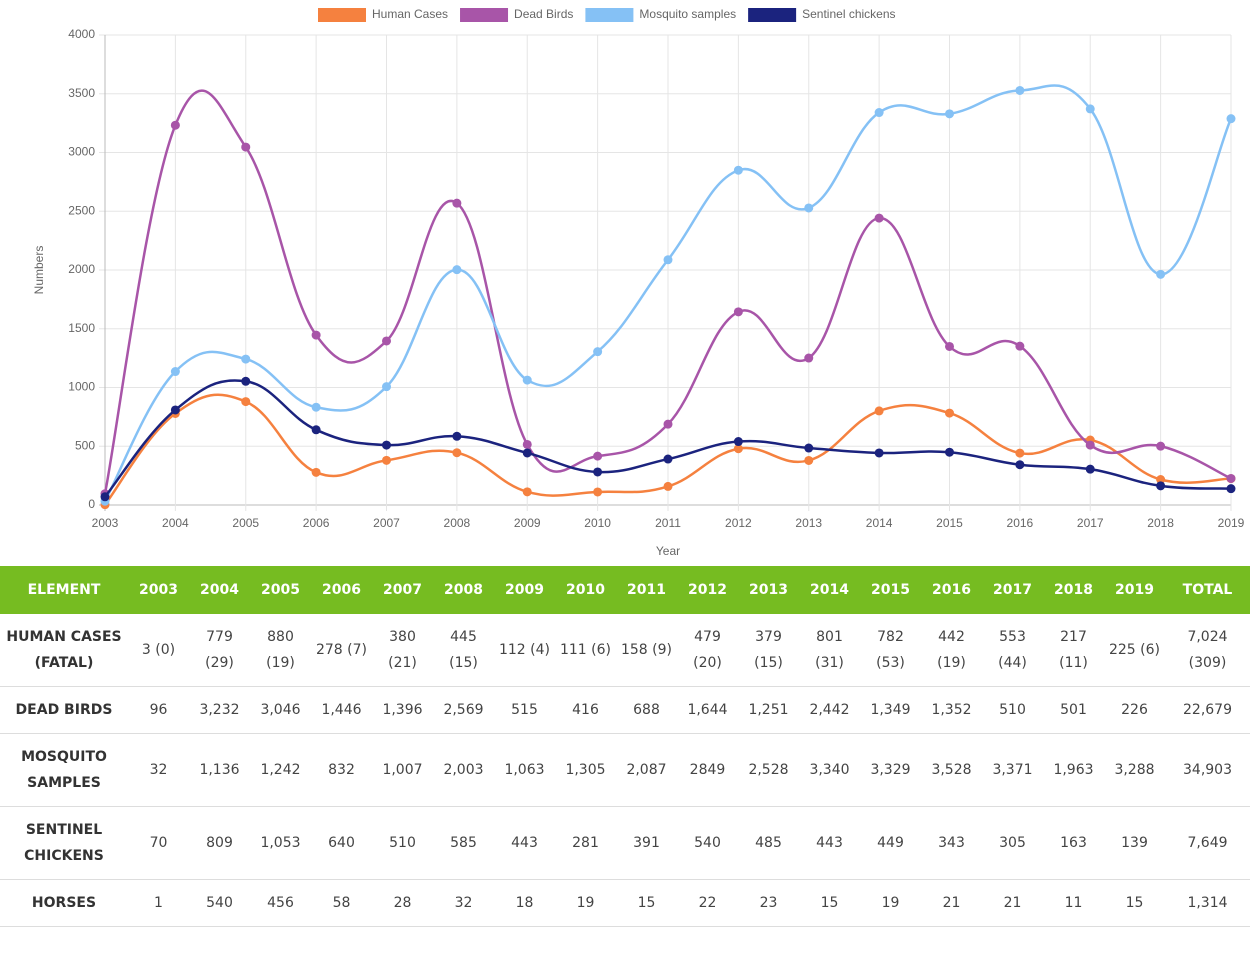 Image resolution: width=1256 pixels, height=966 pixels. Describe the element at coordinates (81, 210) in the screenshot. I see `y-tick-label: 2500` at that location.